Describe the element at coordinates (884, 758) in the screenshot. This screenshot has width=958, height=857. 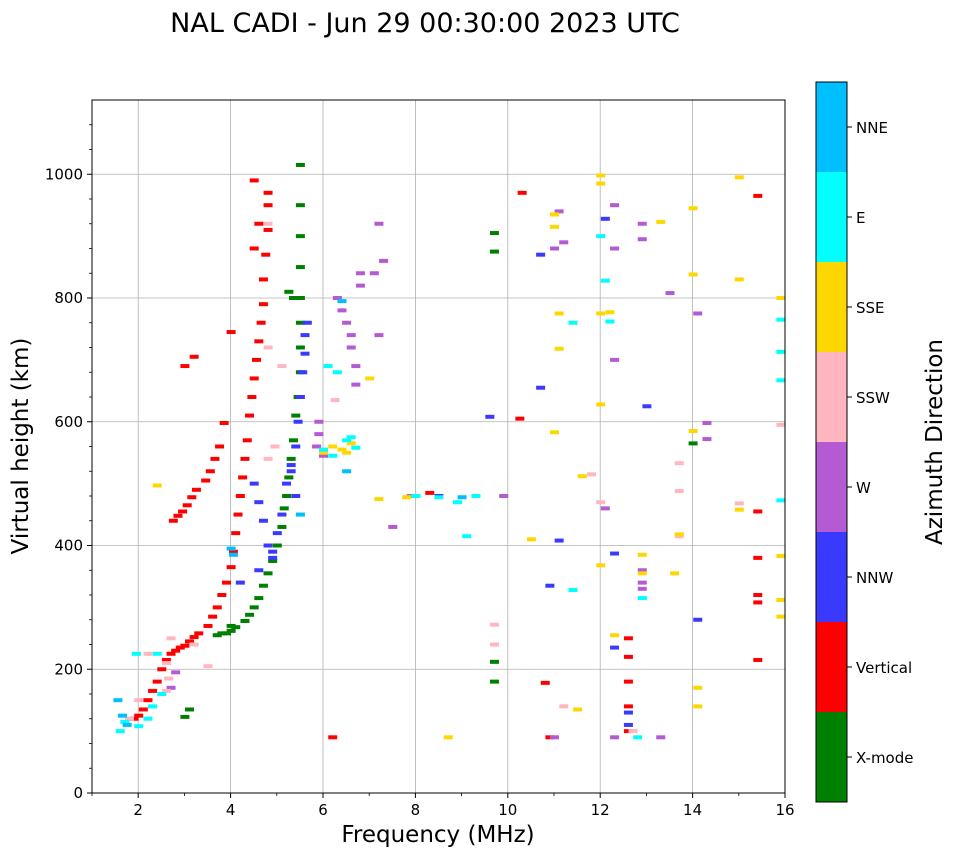
I see `colorbar-label-x-mode: X-mode` at that location.